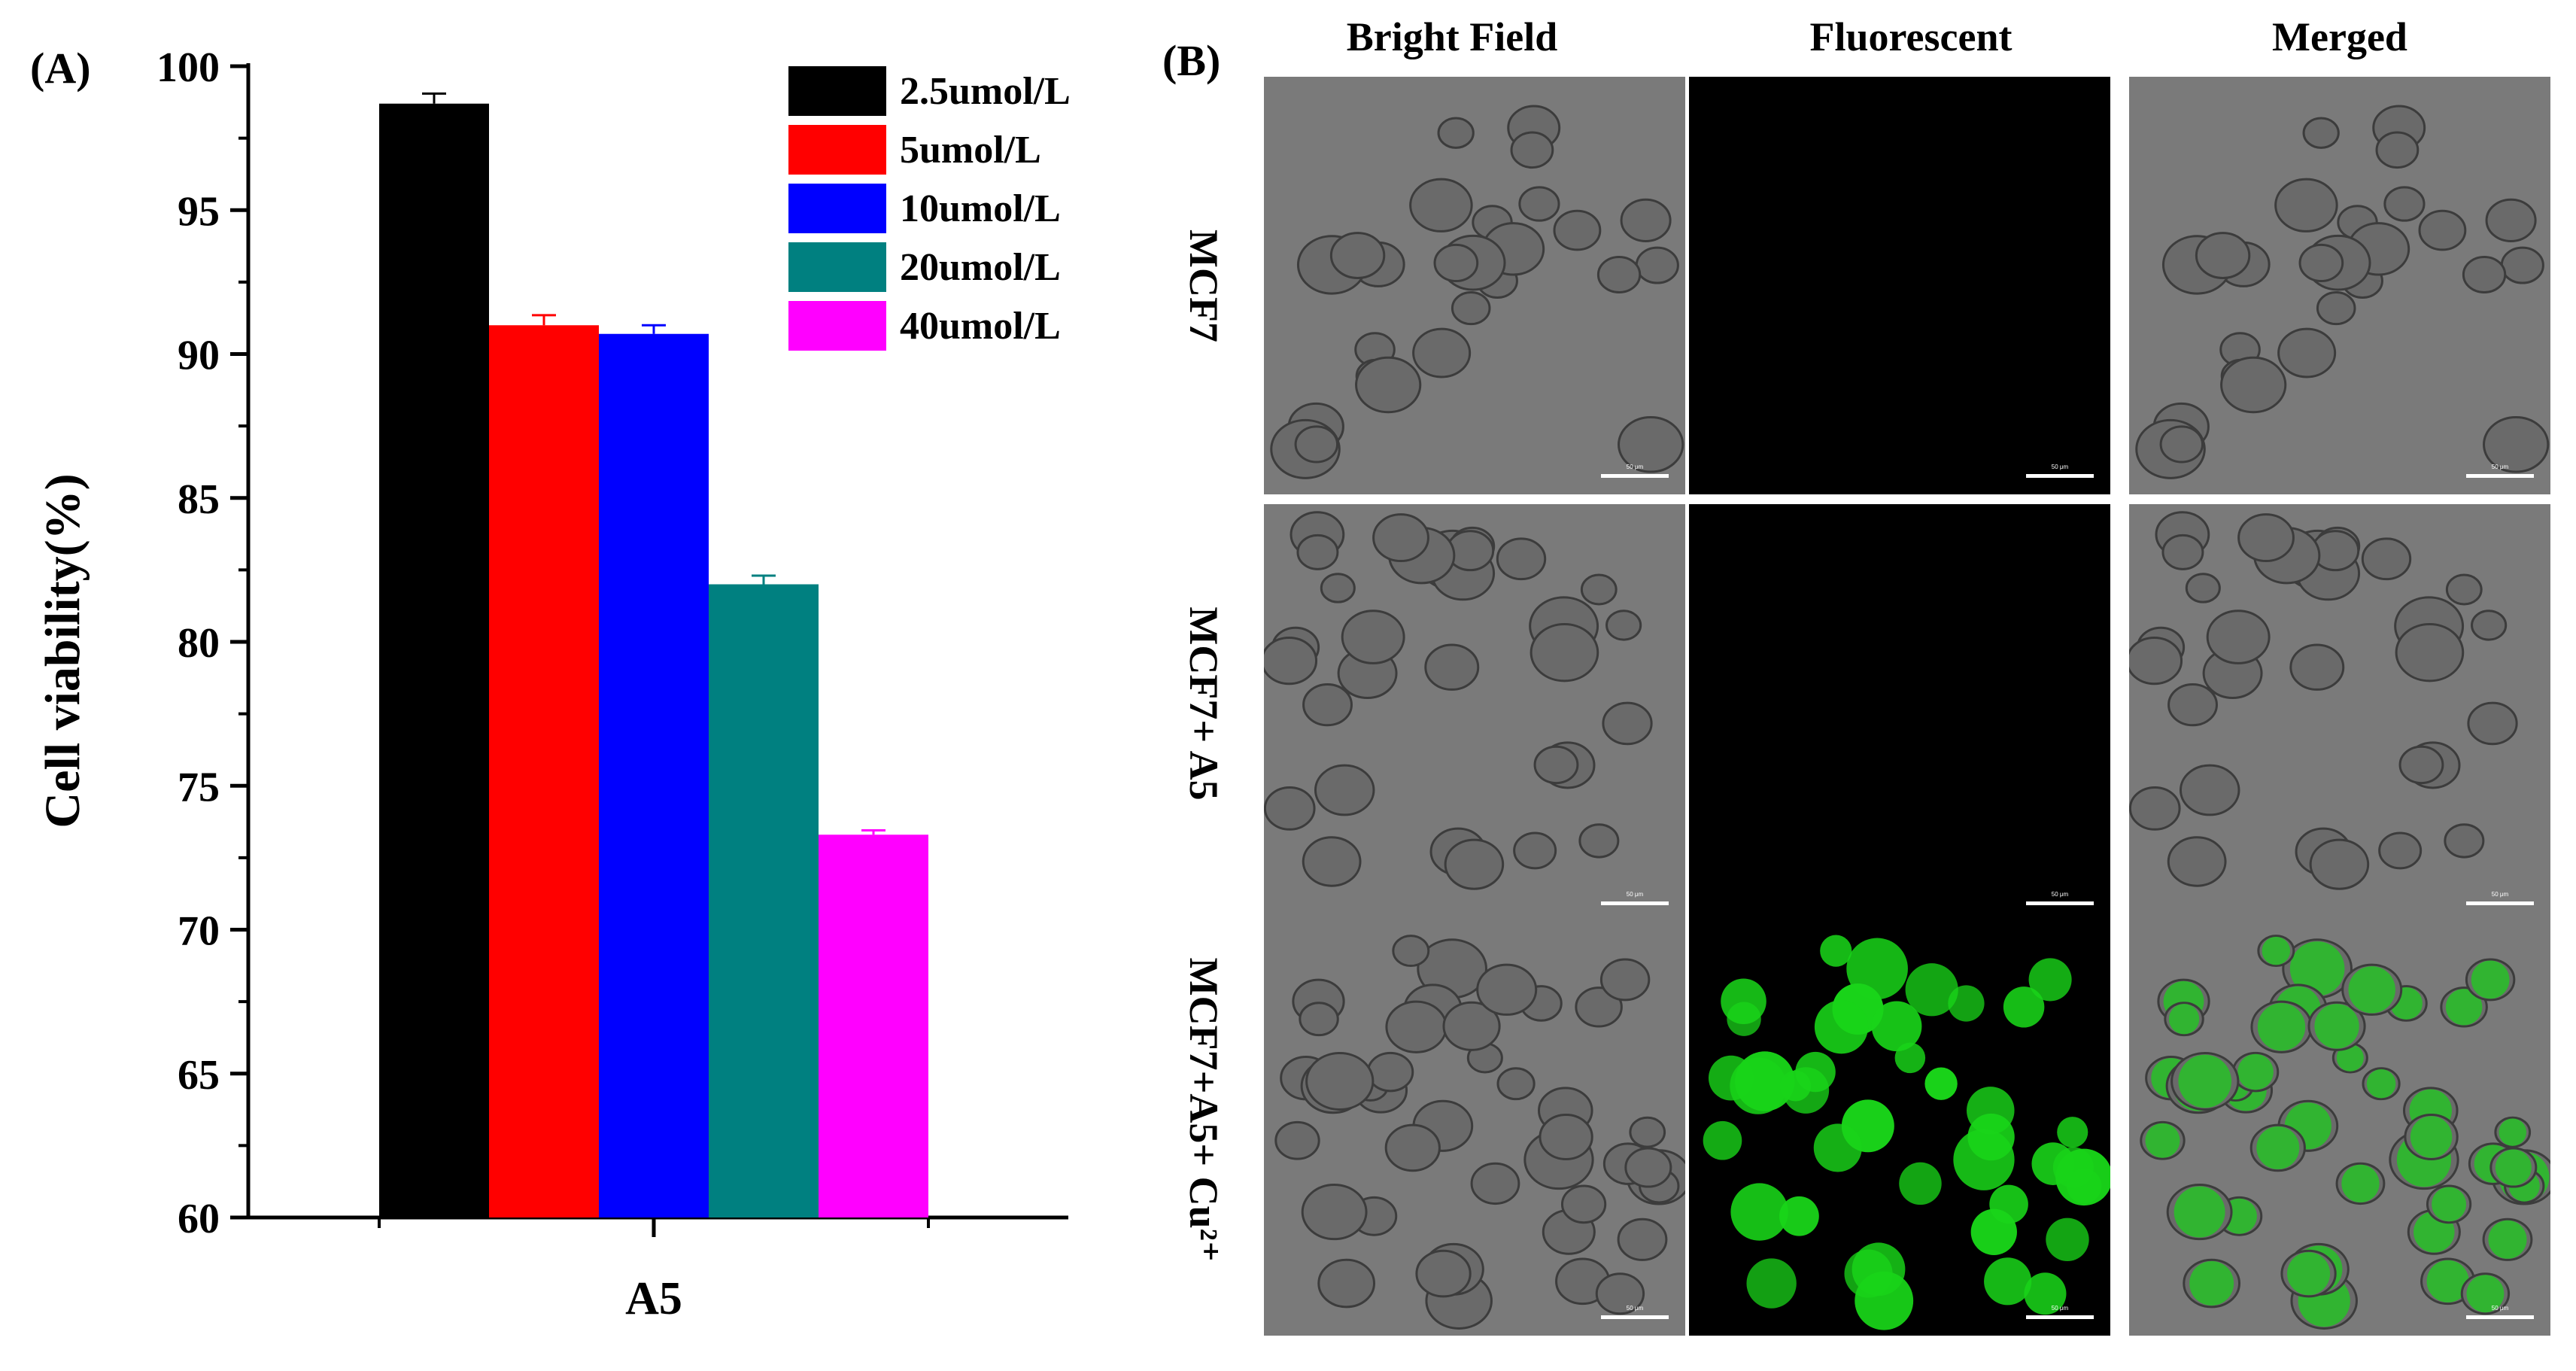  I want to click on legend-label: 20umol/L, so click(980, 267).